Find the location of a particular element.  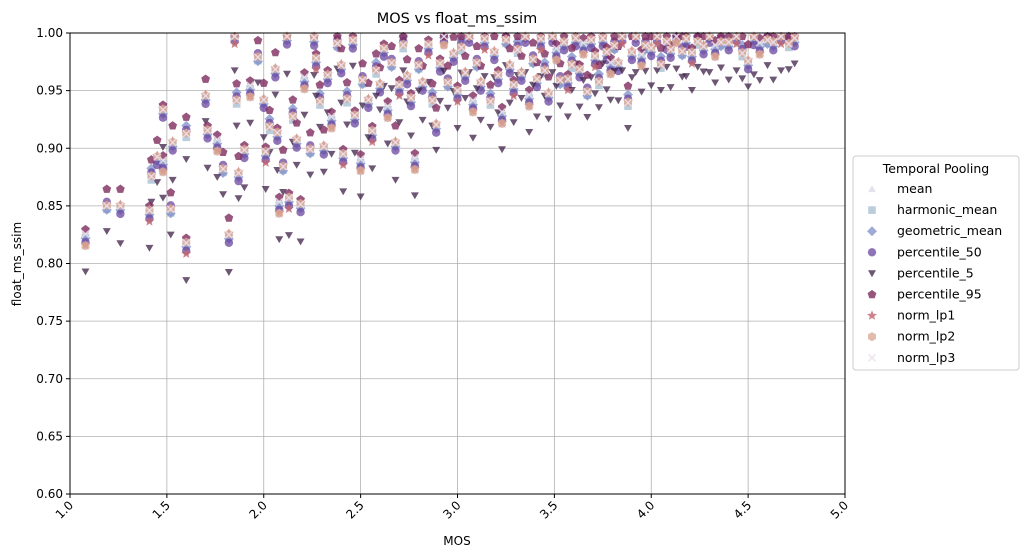

legend-label: percentile_50 is located at coordinates (939, 251).